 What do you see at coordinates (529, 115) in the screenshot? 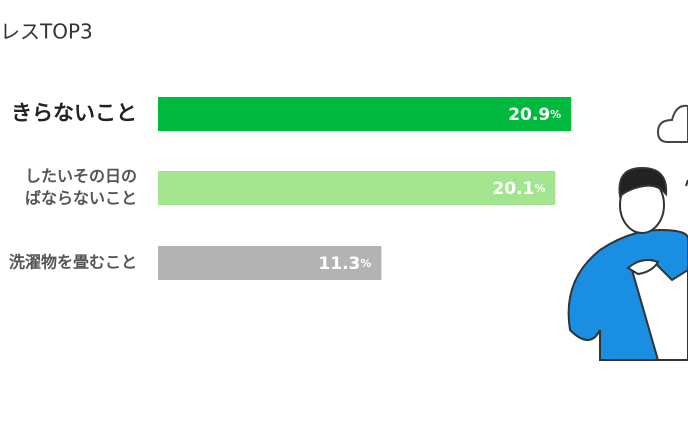
I see `value-number: 20.9` at bounding box center [529, 115].